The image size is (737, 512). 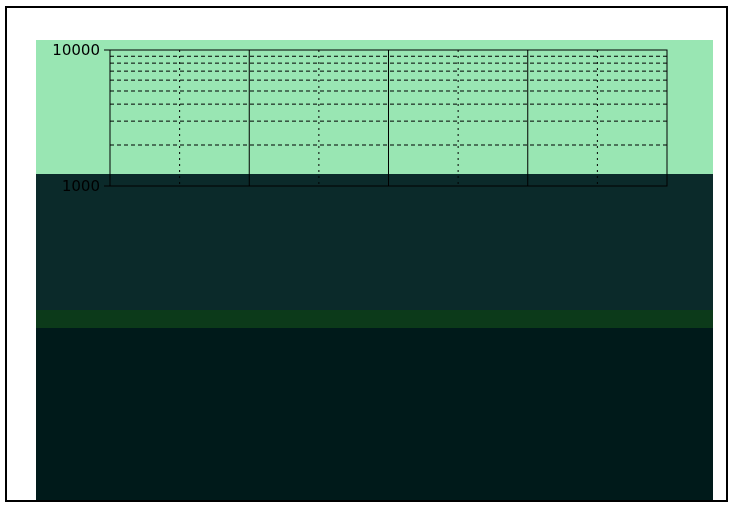 What do you see at coordinates (81, 186) in the screenshot?
I see `y-tick-label-2: 1000` at bounding box center [81, 186].